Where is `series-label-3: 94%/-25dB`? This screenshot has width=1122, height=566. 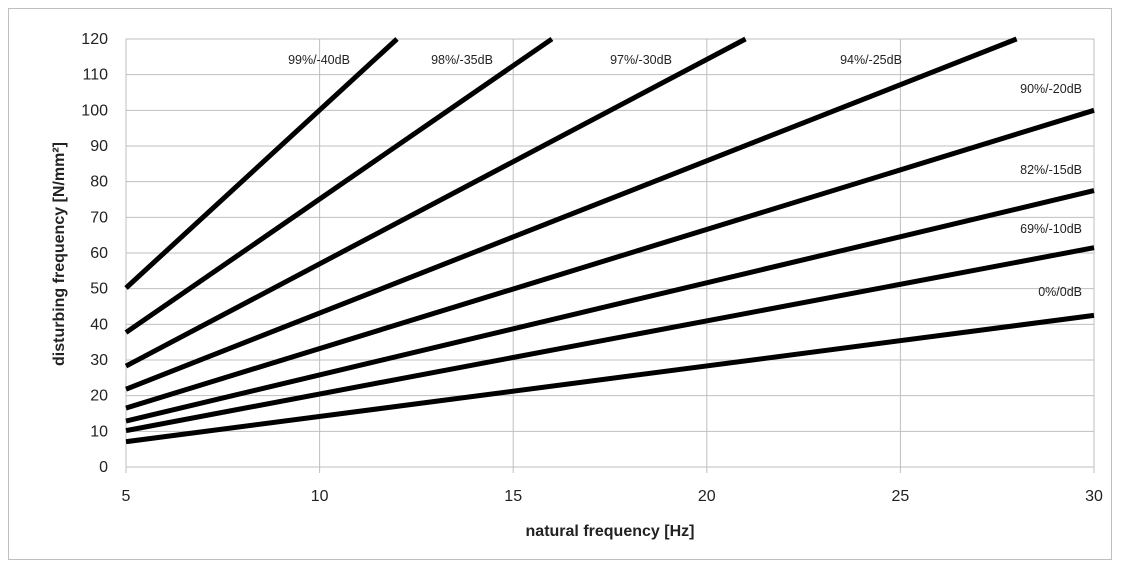
series-label-3: 94%/-25dB is located at coordinates (871, 60).